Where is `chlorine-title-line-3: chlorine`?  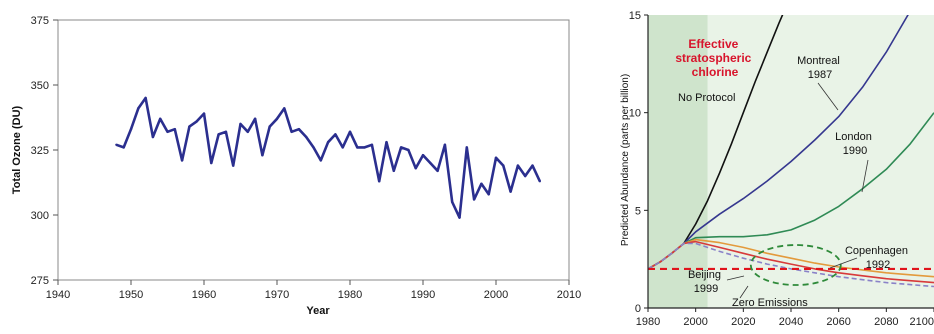 chlorine-title-line-3: chlorine is located at coordinates (715, 72).